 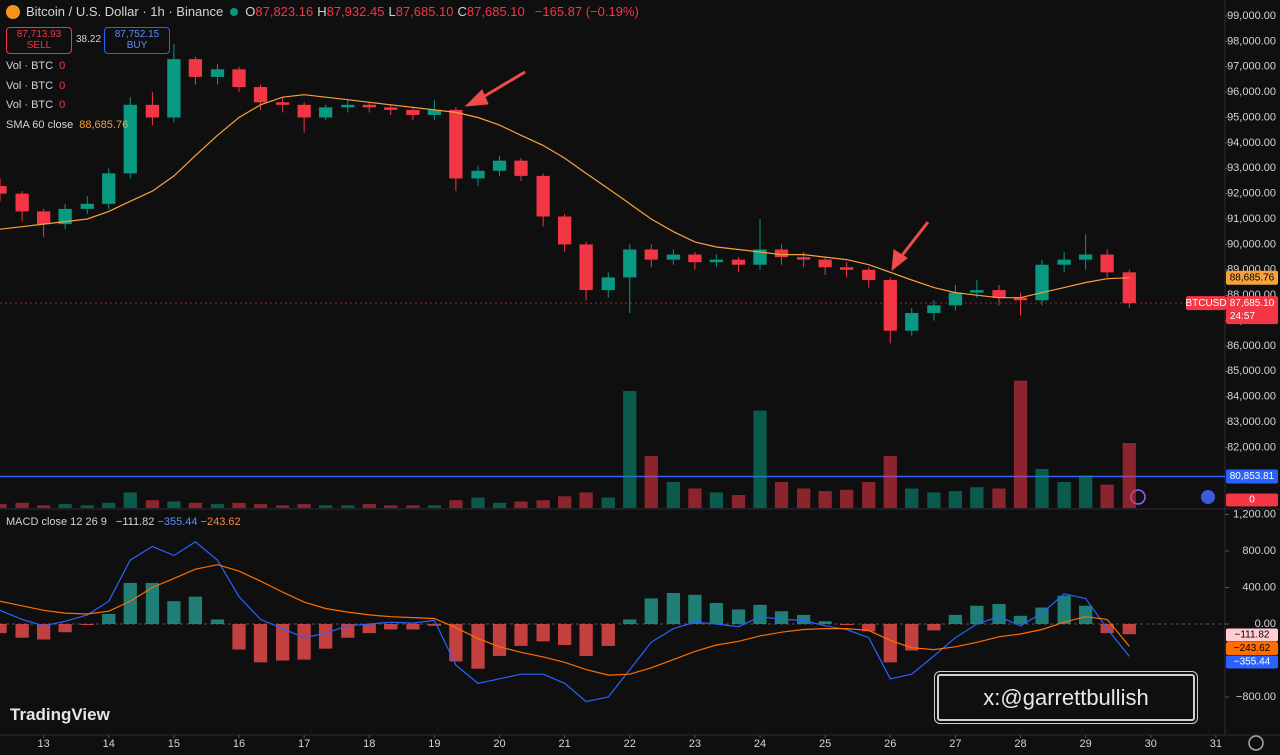 What do you see at coordinates (234, 11) in the screenshot?
I see `status-dot` at bounding box center [234, 11].